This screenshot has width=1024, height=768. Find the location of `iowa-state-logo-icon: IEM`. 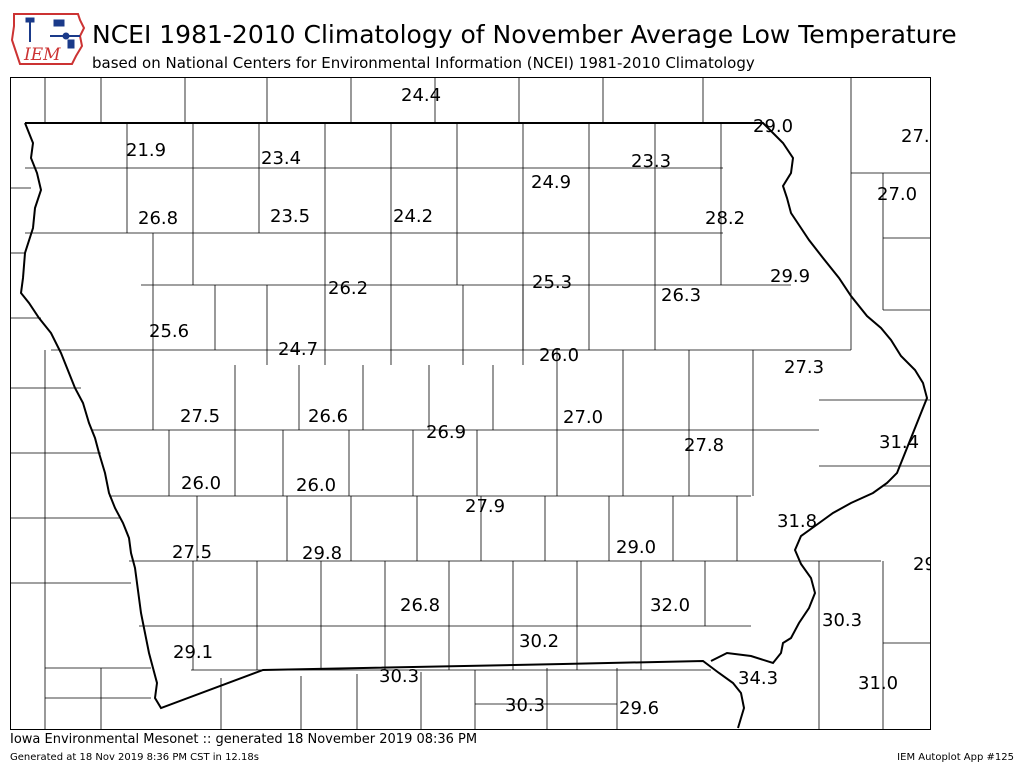

iowa-state-logo-icon: IEM is located at coordinates (48, 39).